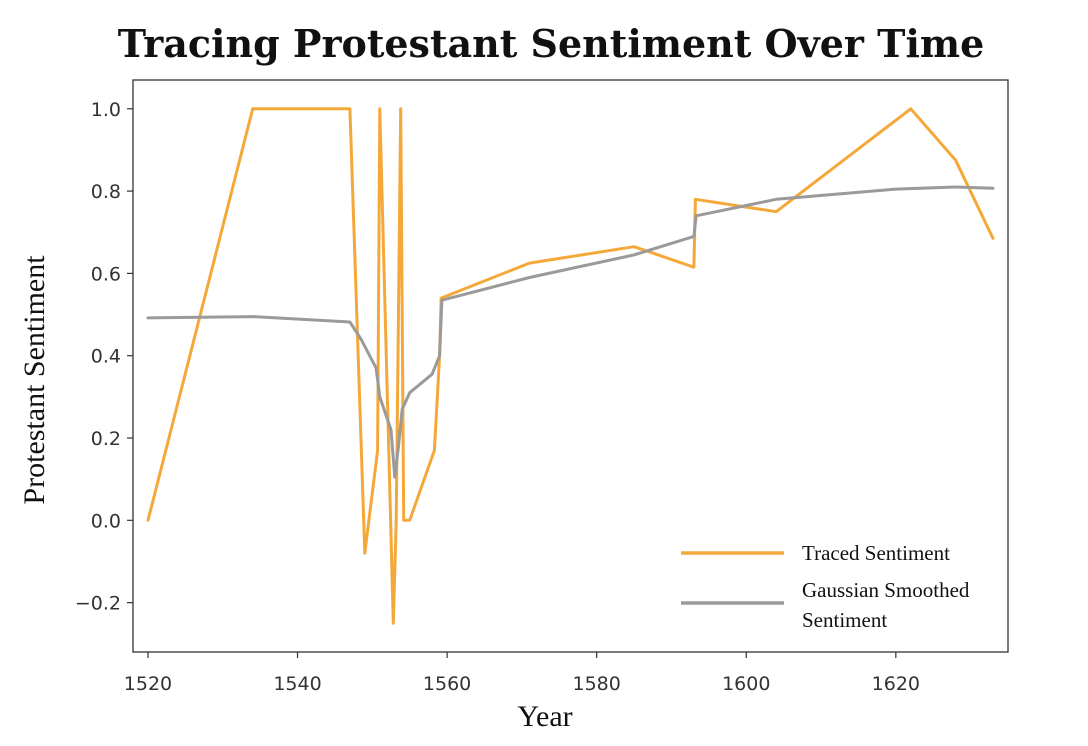 Image resolution: width=1088 pixels, height=746 pixels. Describe the element at coordinates (886, 590) in the screenshot. I see `legend-label: Gaussian Smoothed` at that location.